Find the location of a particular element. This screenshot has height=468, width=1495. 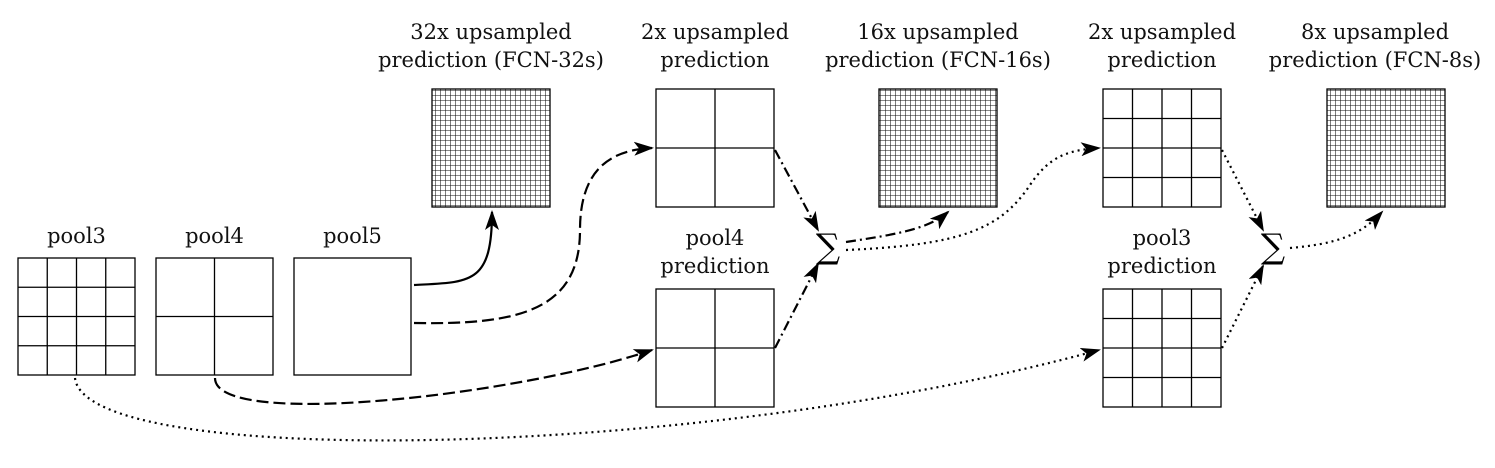

pool3-grid is located at coordinates (76, 316).